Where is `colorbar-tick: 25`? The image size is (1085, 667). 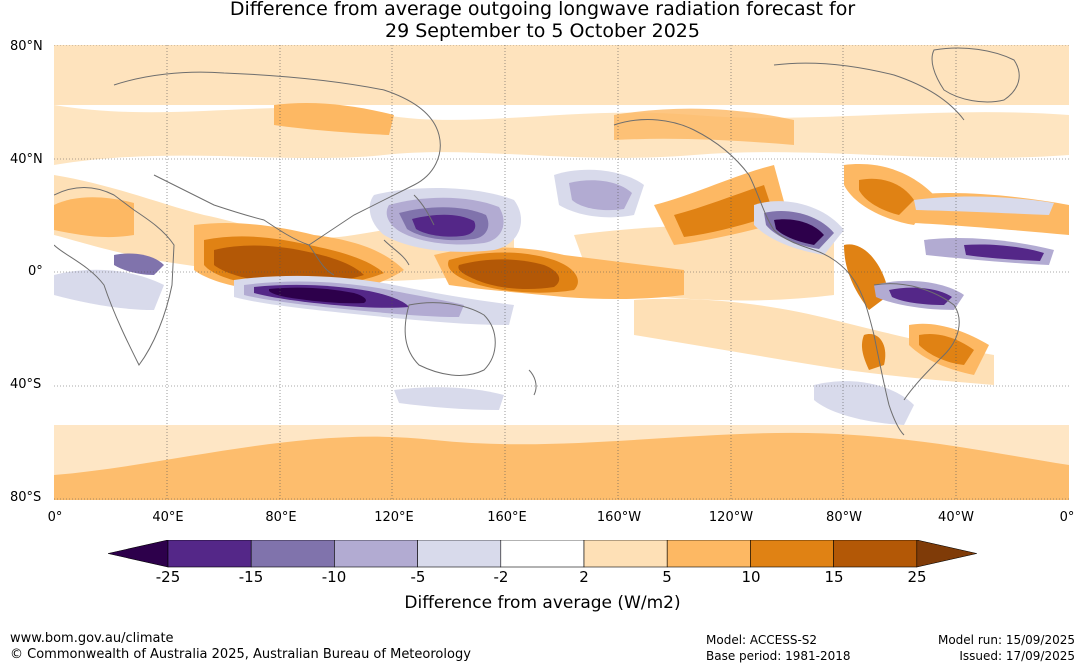 colorbar-tick: 25 is located at coordinates (917, 577).